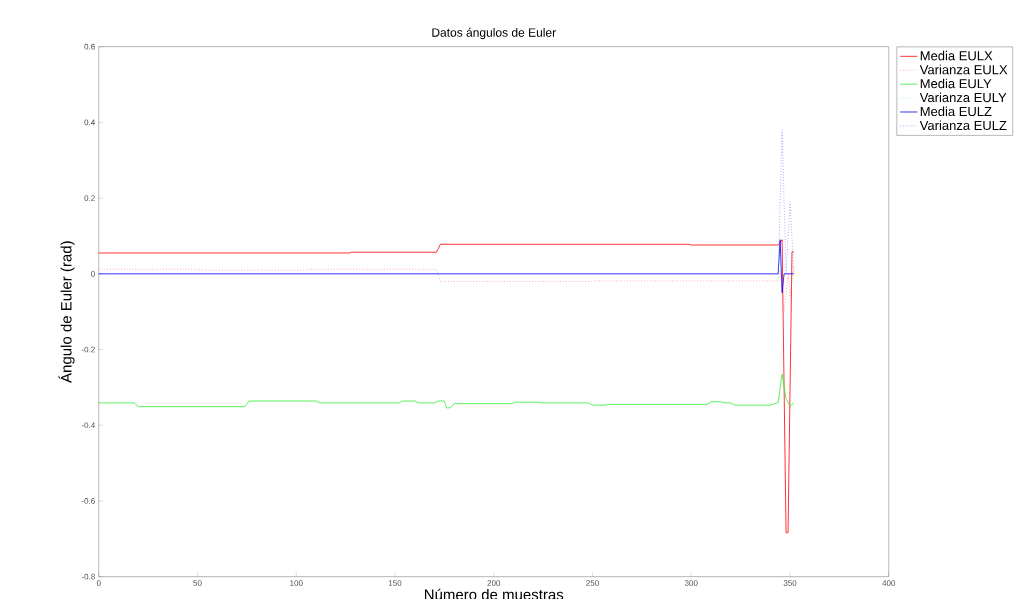 Image resolution: width=1016 pixels, height=599 pixels. What do you see at coordinates (963, 97) in the screenshot?
I see `legend-label: Varianza EULY` at bounding box center [963, 97].